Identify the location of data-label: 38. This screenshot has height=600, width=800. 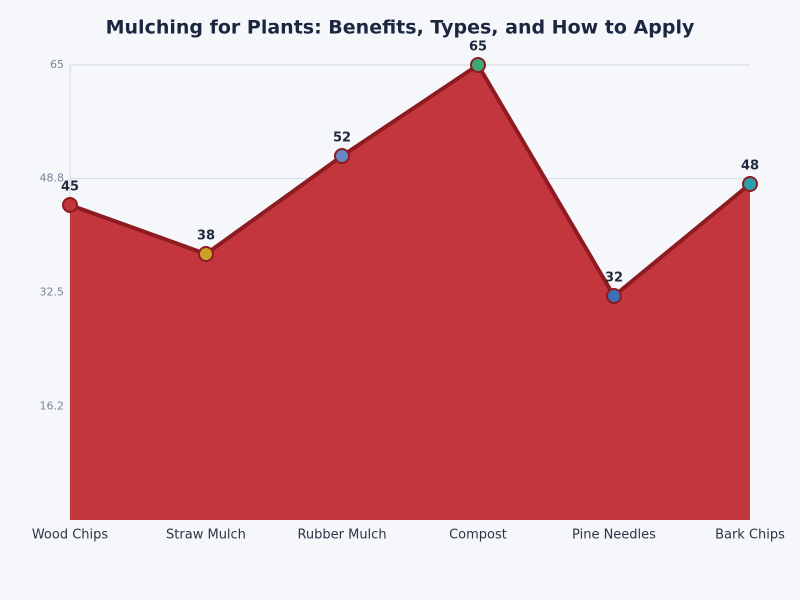
(206, 236).